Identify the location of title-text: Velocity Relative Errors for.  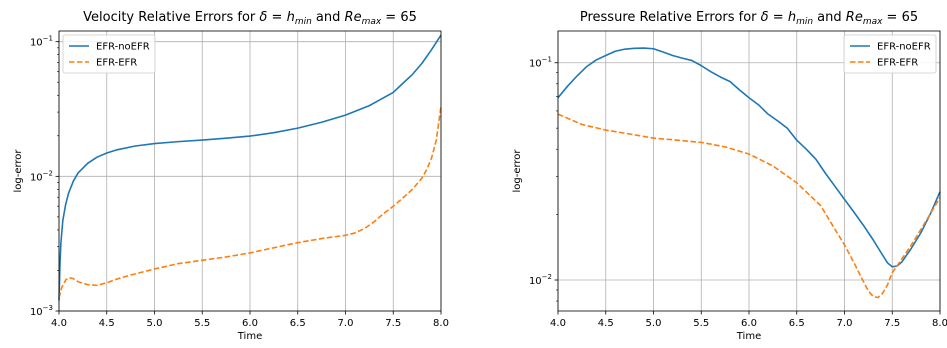
(171, 17).